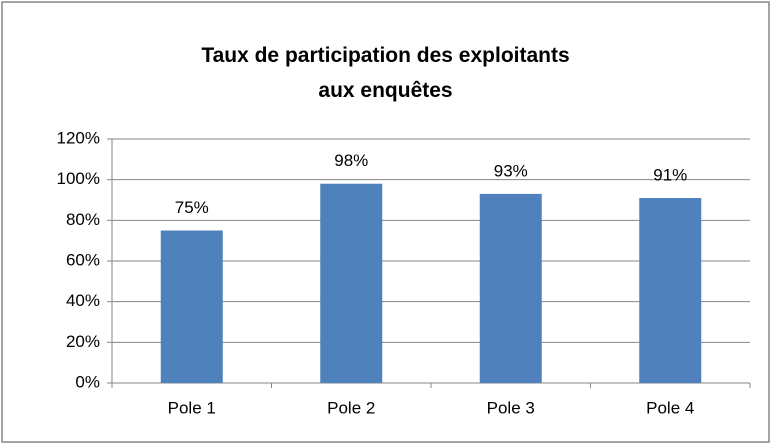 The width and height of the screenshot is (771, 444). Describe the element at coordinates (83, 341) in the screenshot. I see `y-tick-label: 20%` at that location.